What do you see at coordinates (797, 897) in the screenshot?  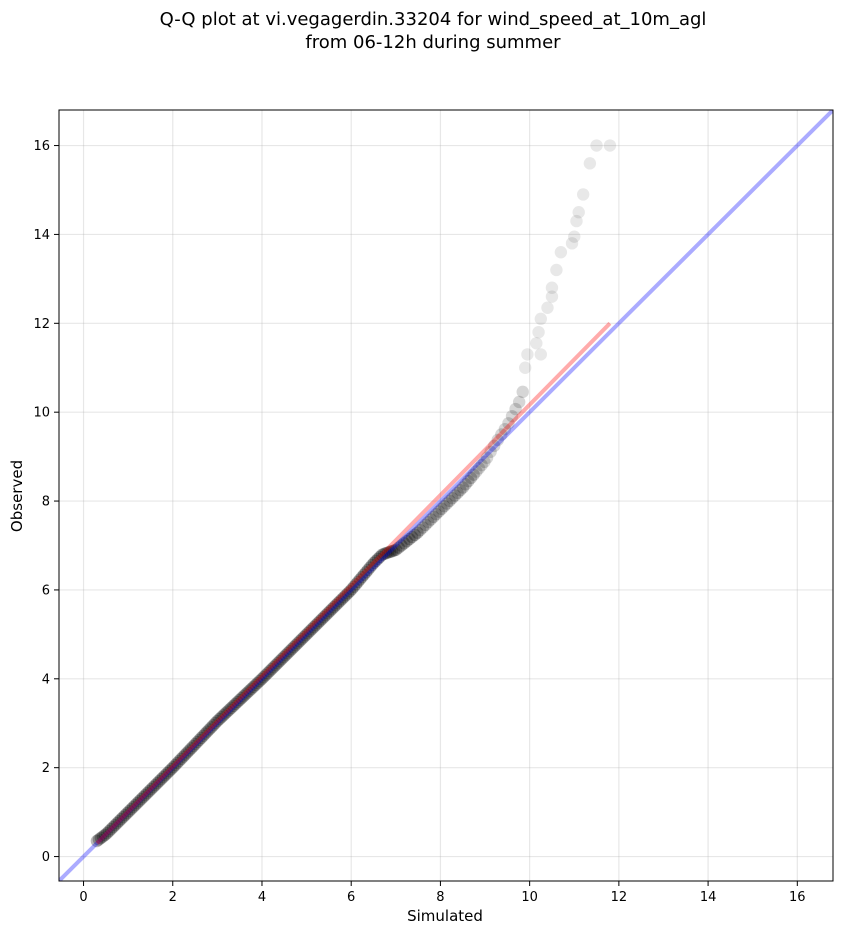 I see `x-tick-label: 16` at bounding box center [797, 897].